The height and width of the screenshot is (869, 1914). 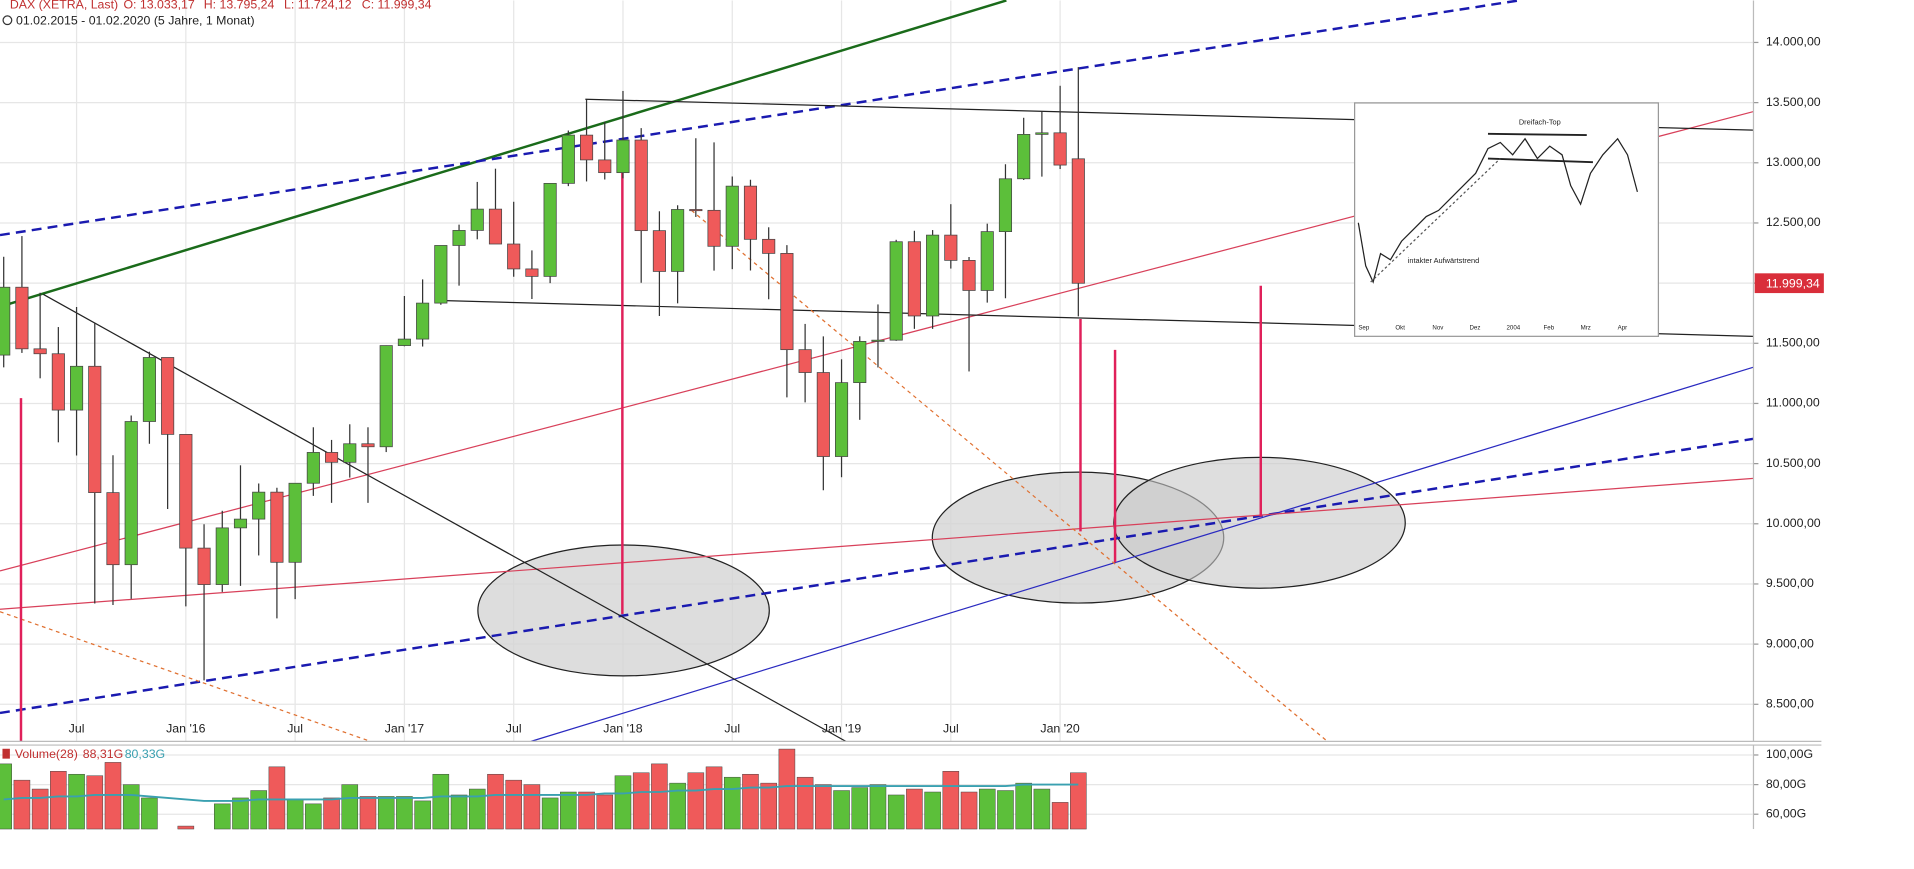 I want to click on volume-ma-line, so click(x=541, y=792).